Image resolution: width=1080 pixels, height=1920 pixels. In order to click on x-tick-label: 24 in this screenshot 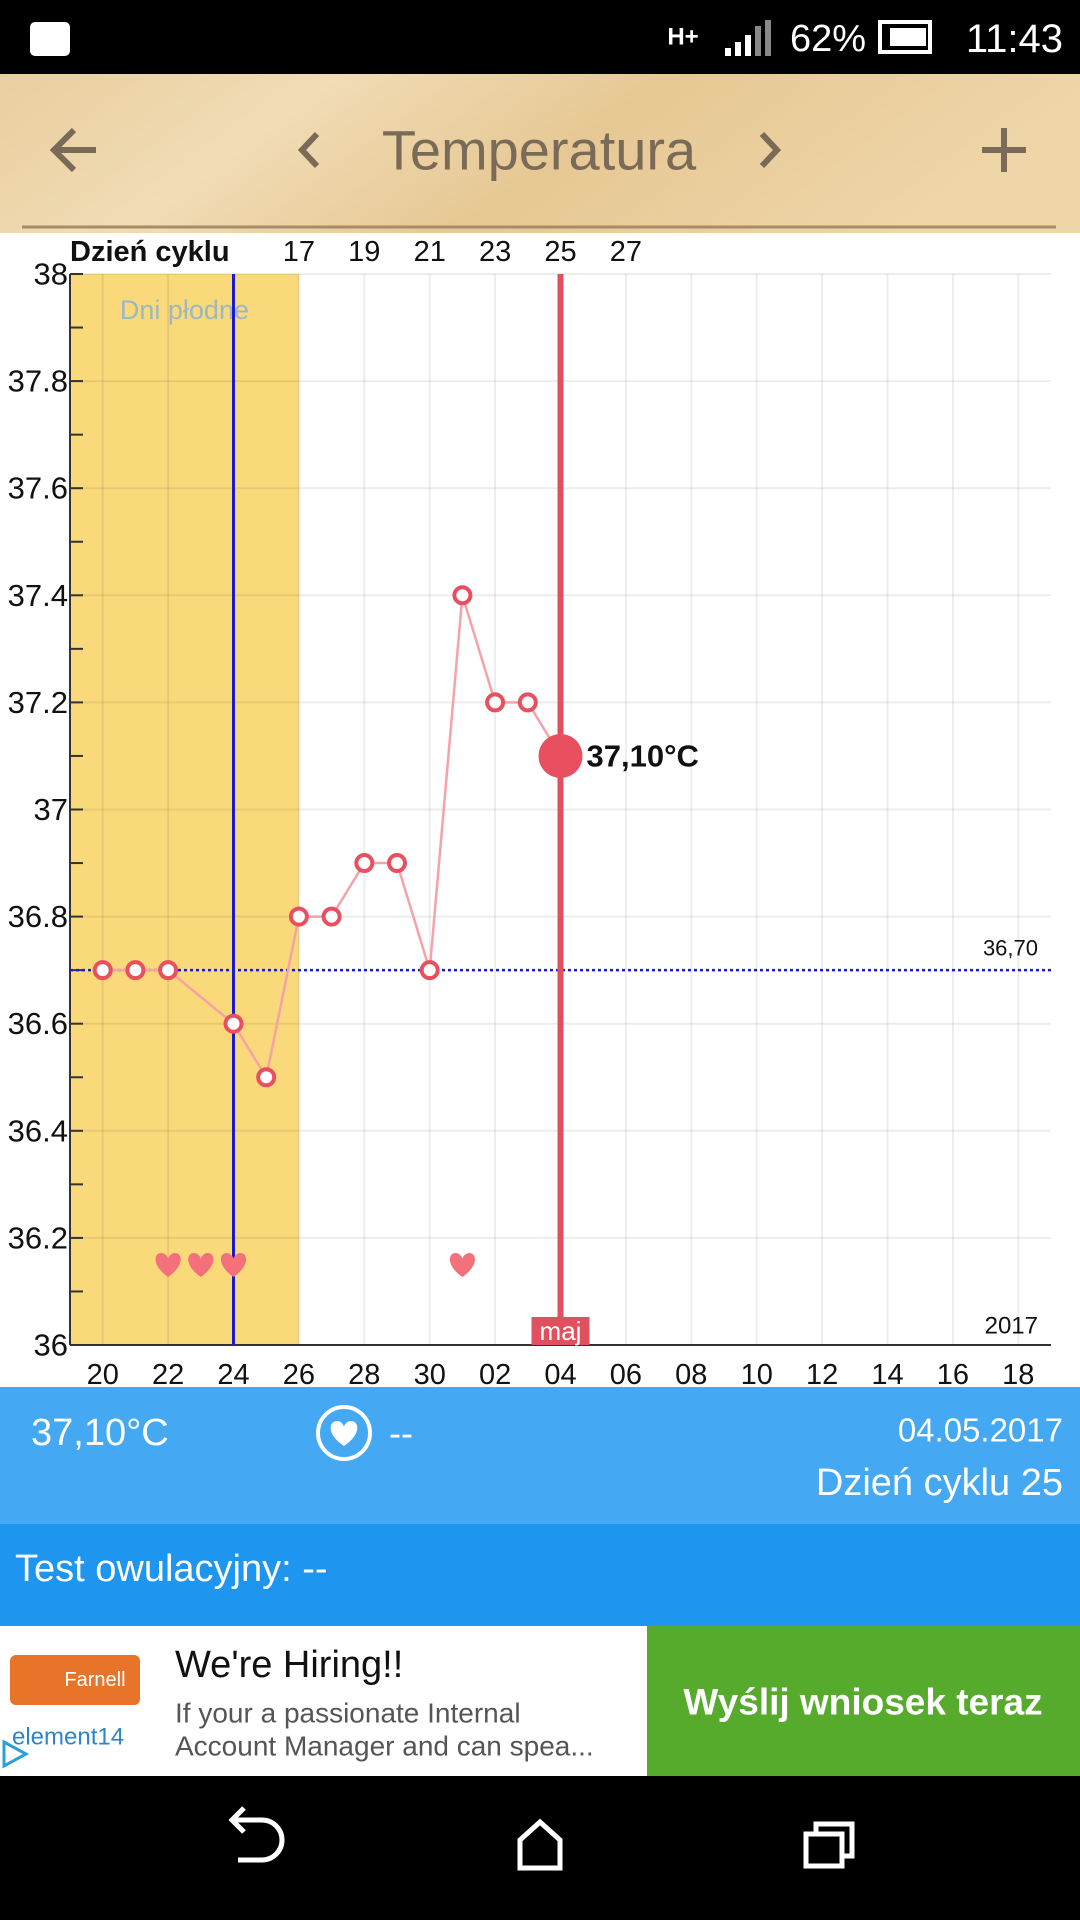, I will do `click(233, 1375)`.